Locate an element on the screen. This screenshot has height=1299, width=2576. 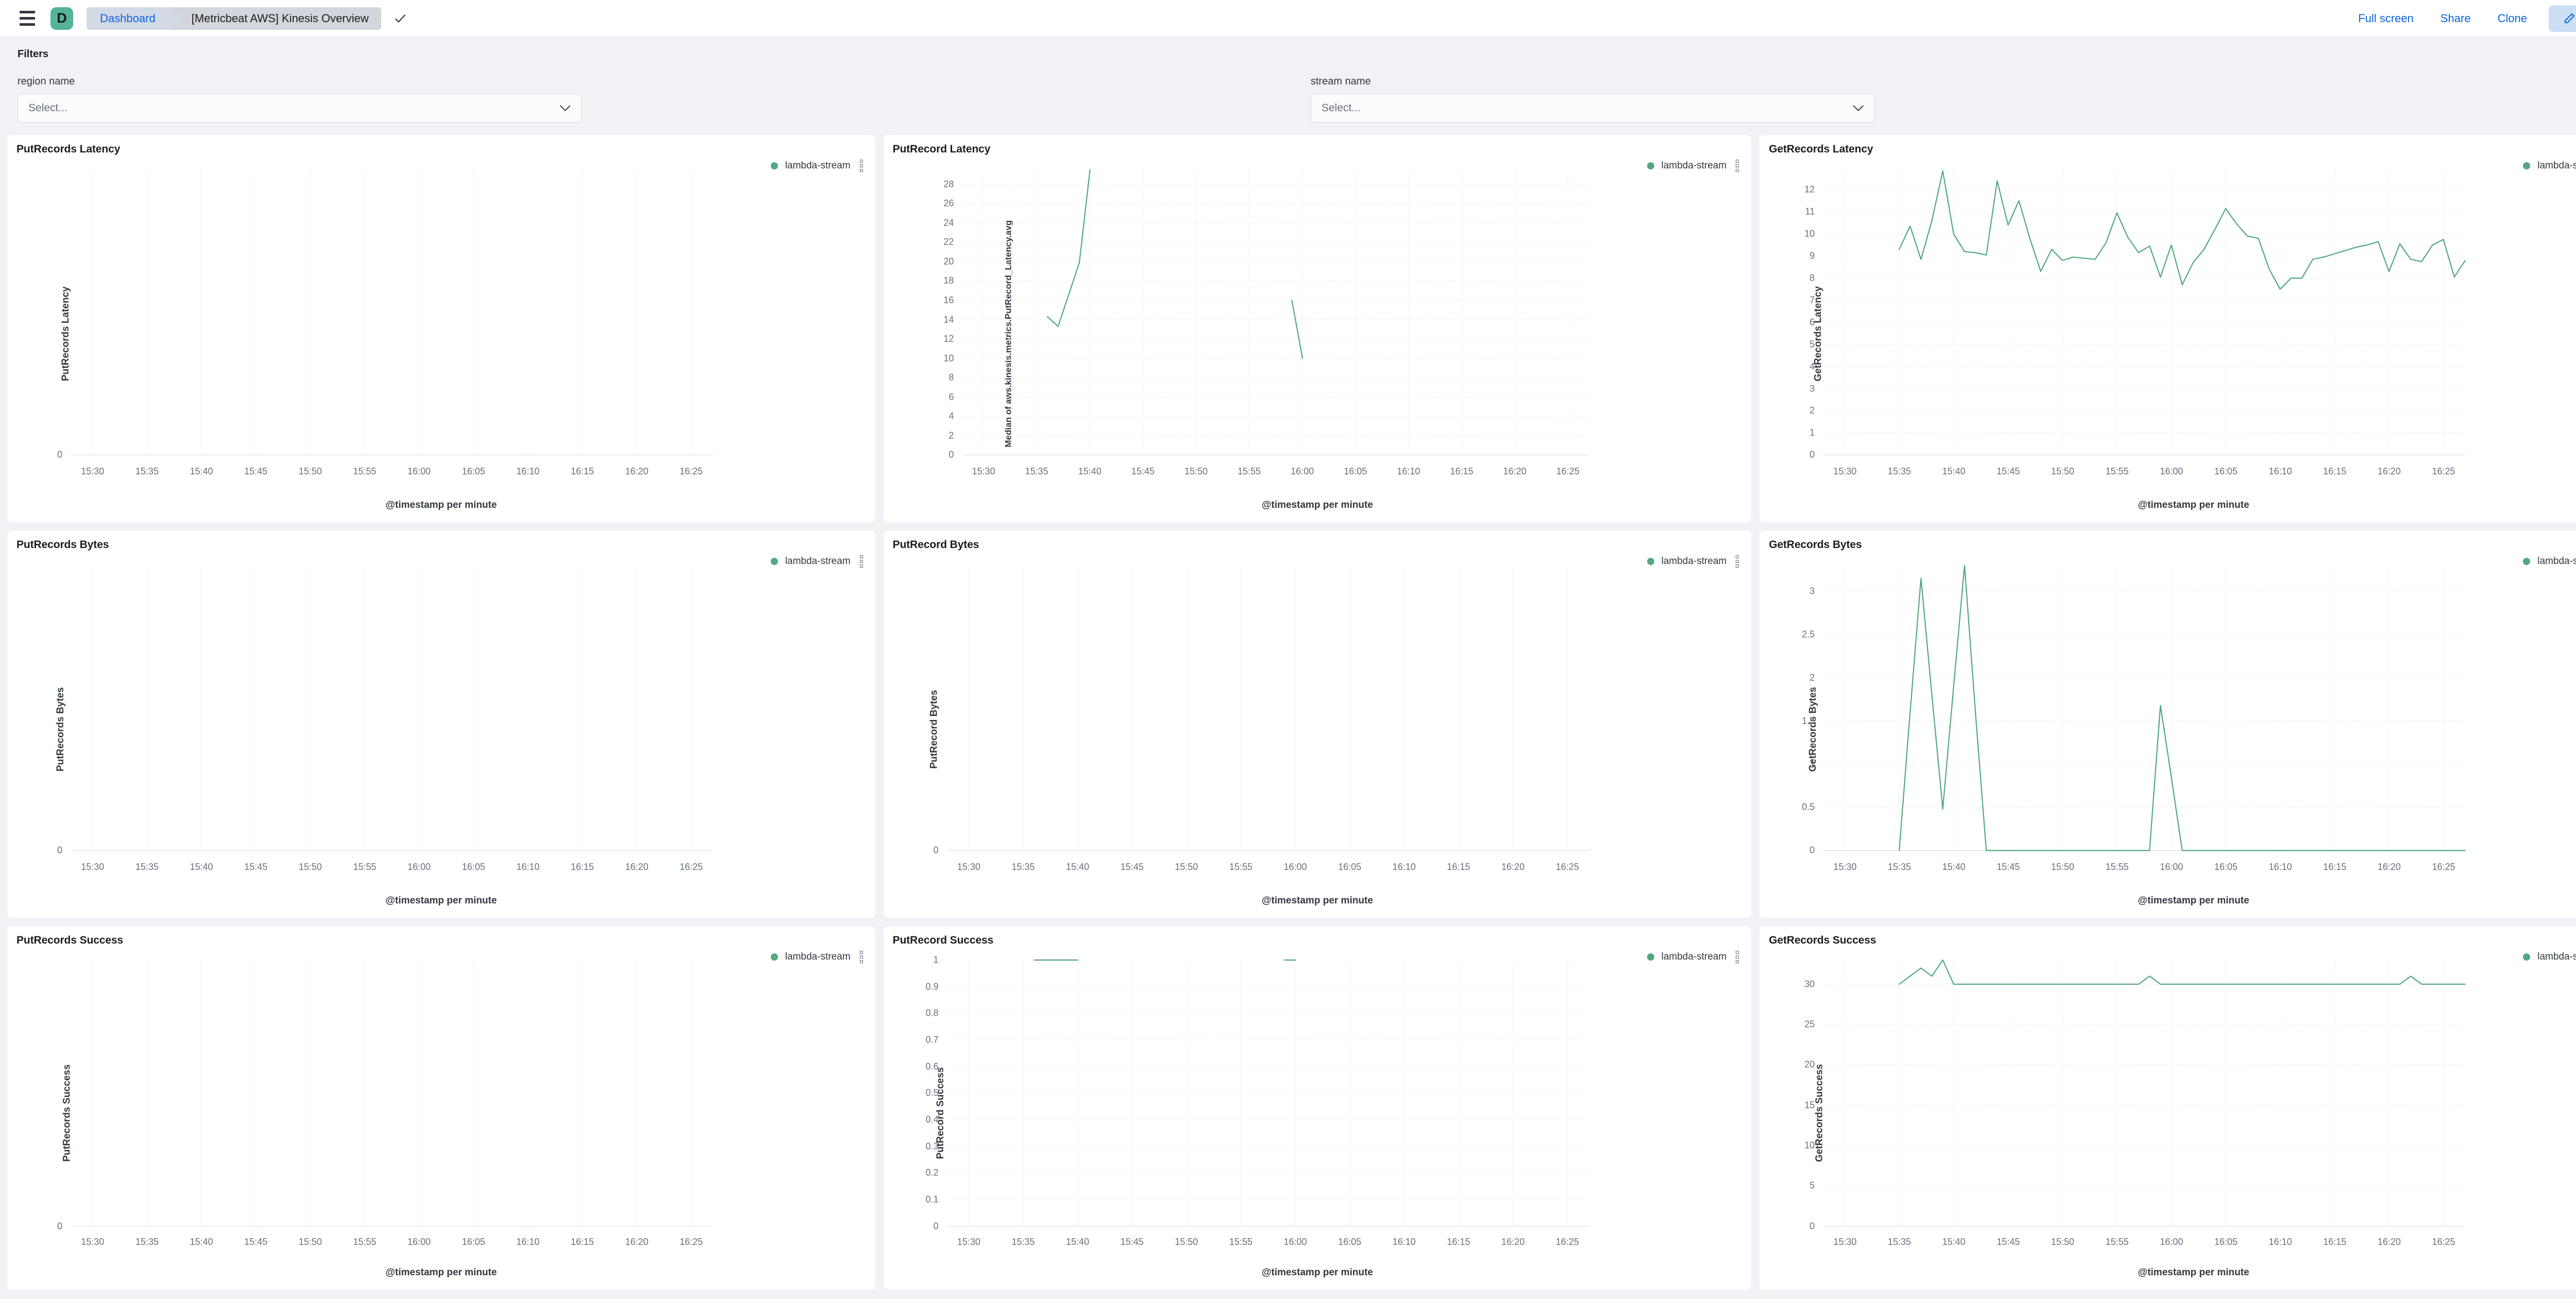
data-line-lambda-stream is located at coordinates (2183, 230).